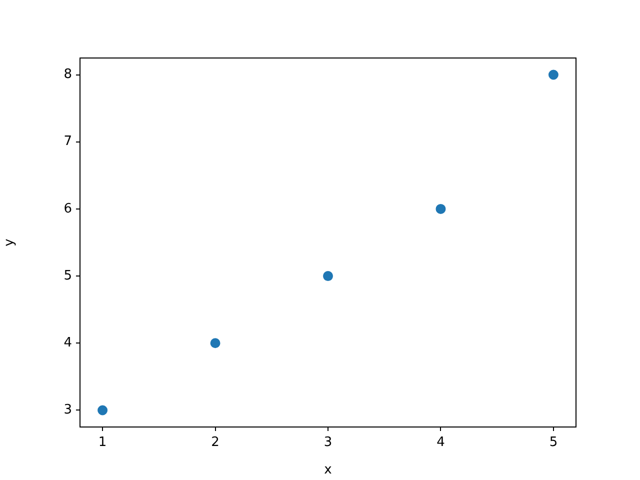  Describe the element at coordinates (68, 208) in the screenshot. I see `y-tick-label: 6` at that location.